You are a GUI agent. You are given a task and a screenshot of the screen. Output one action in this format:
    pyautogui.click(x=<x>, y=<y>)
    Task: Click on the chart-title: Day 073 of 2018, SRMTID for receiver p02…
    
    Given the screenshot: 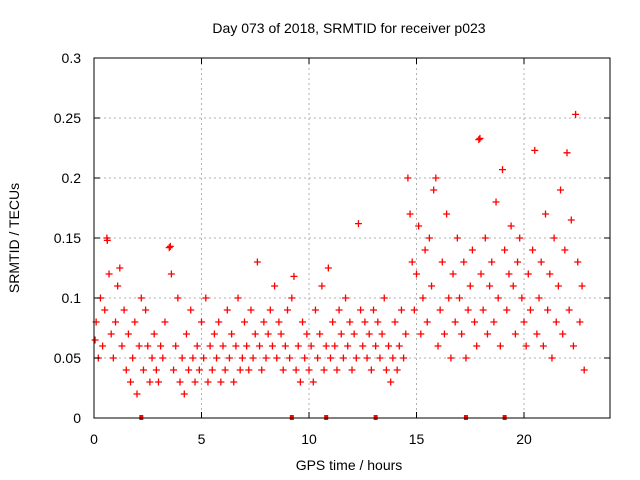 What is the action you would take?
    pyautogui.click(x=348, y=28)
    